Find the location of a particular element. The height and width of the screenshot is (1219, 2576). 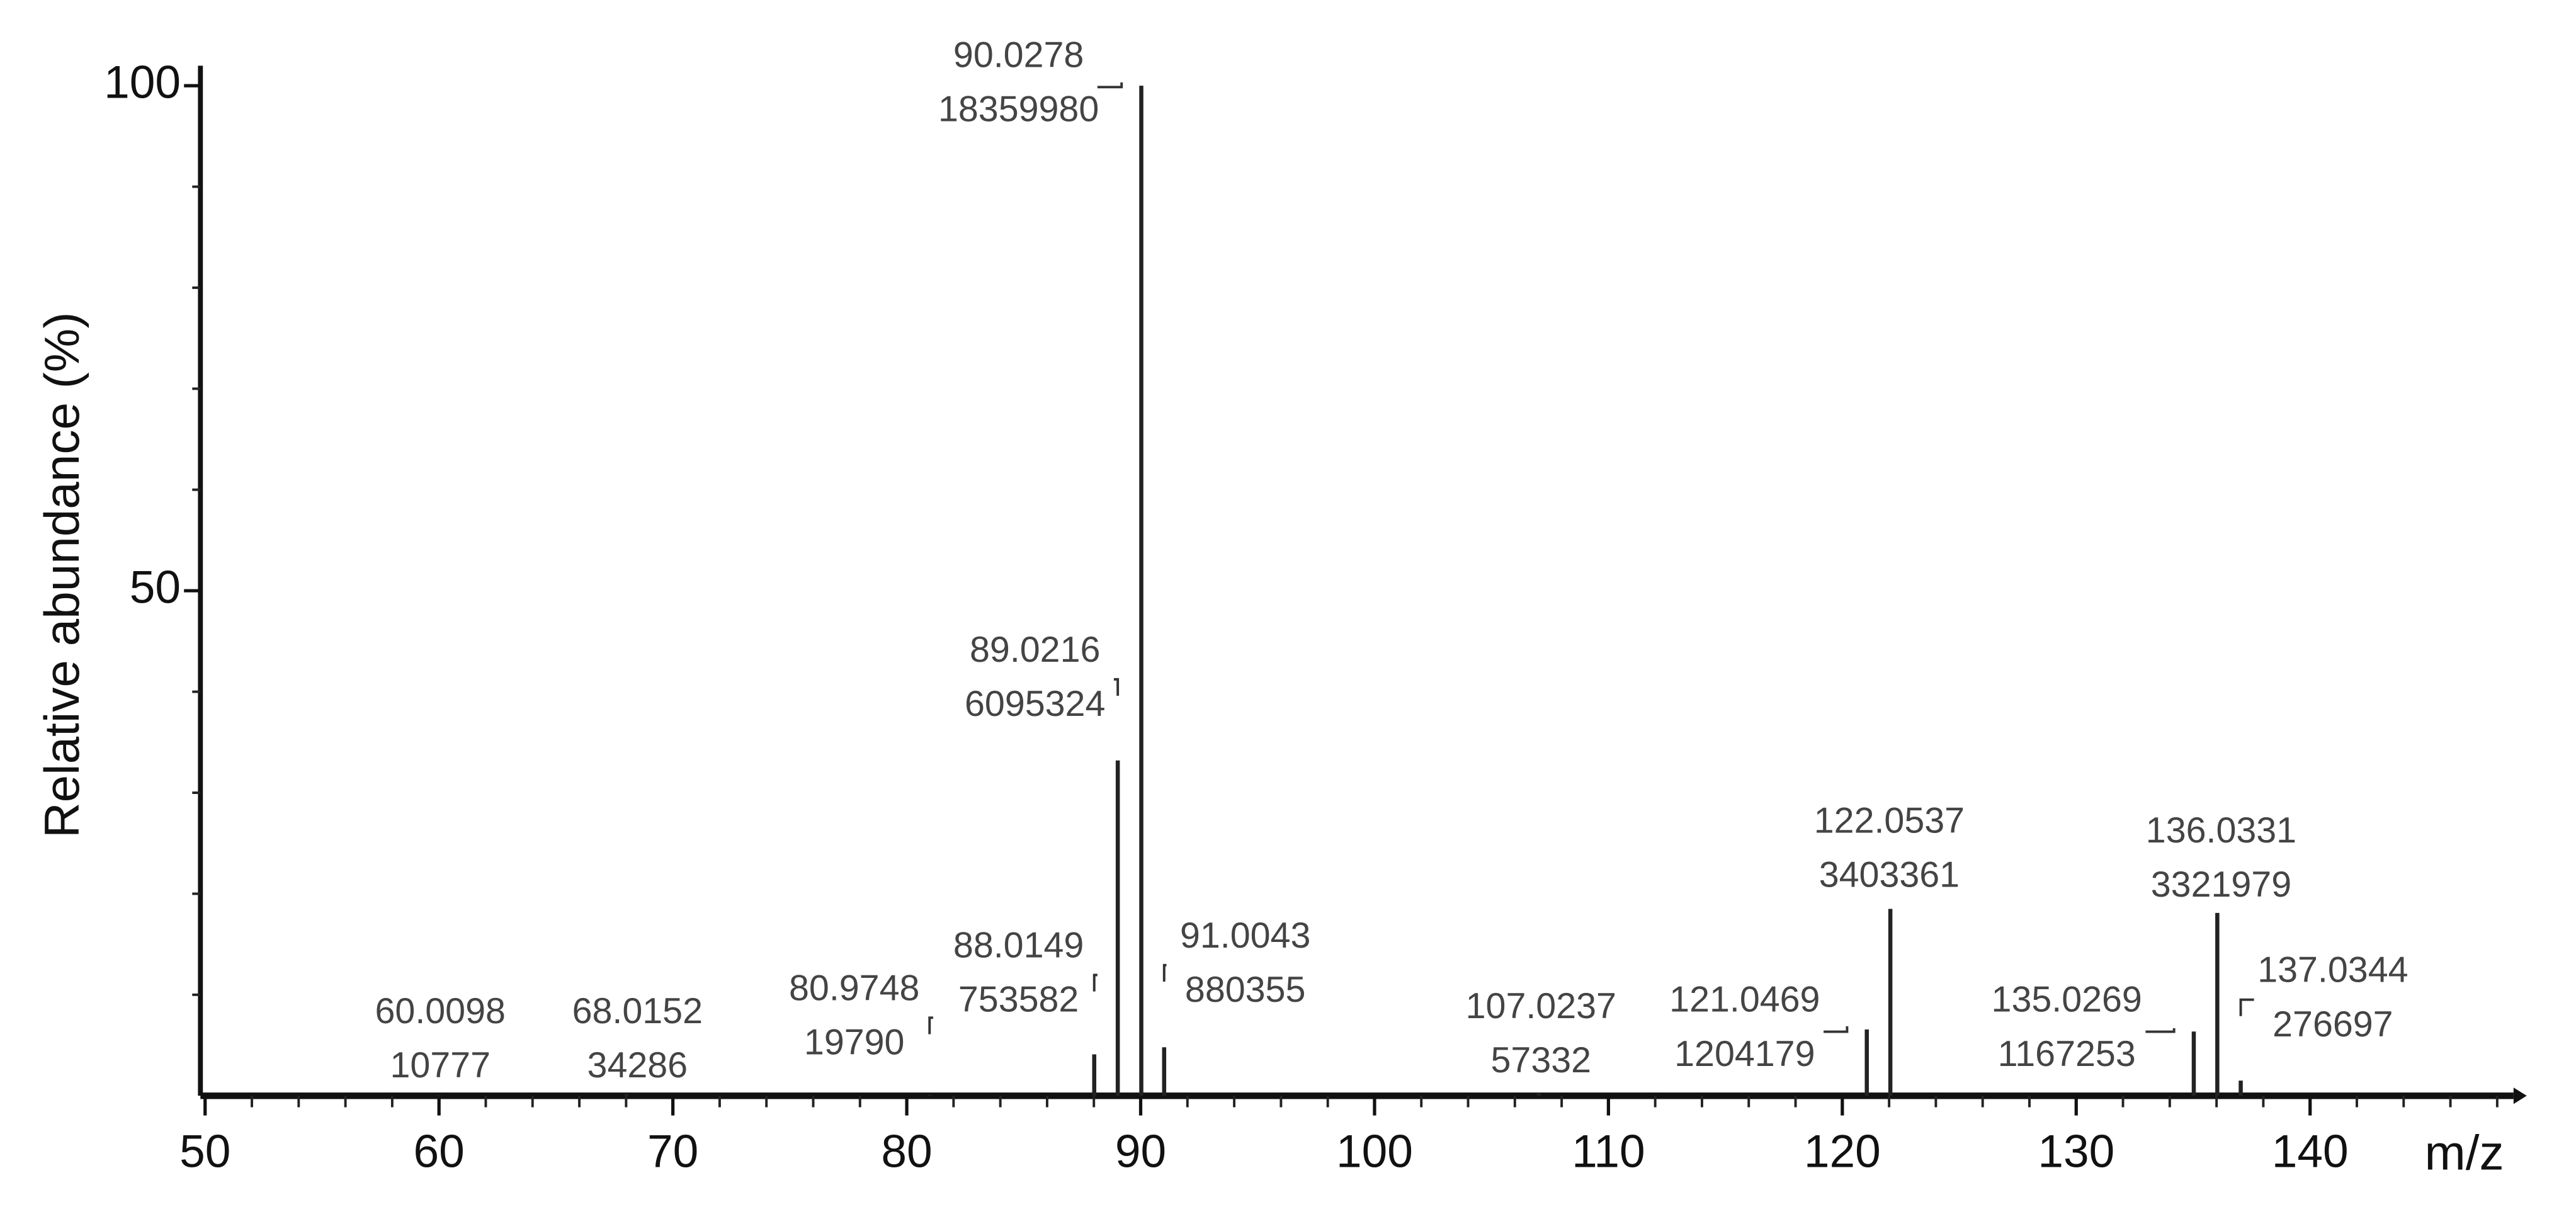

peak-intensity-label: 880355 is located at coordinates (1245, 990).